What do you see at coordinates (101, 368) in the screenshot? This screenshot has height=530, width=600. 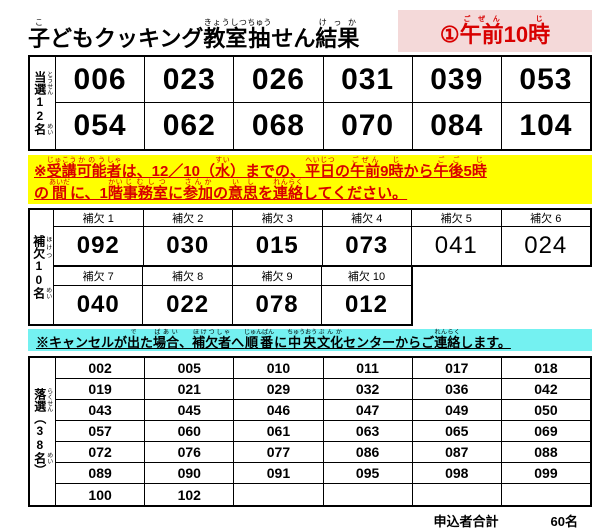 I see `loser-number-cell: 002` at bounding box center [101, 368].